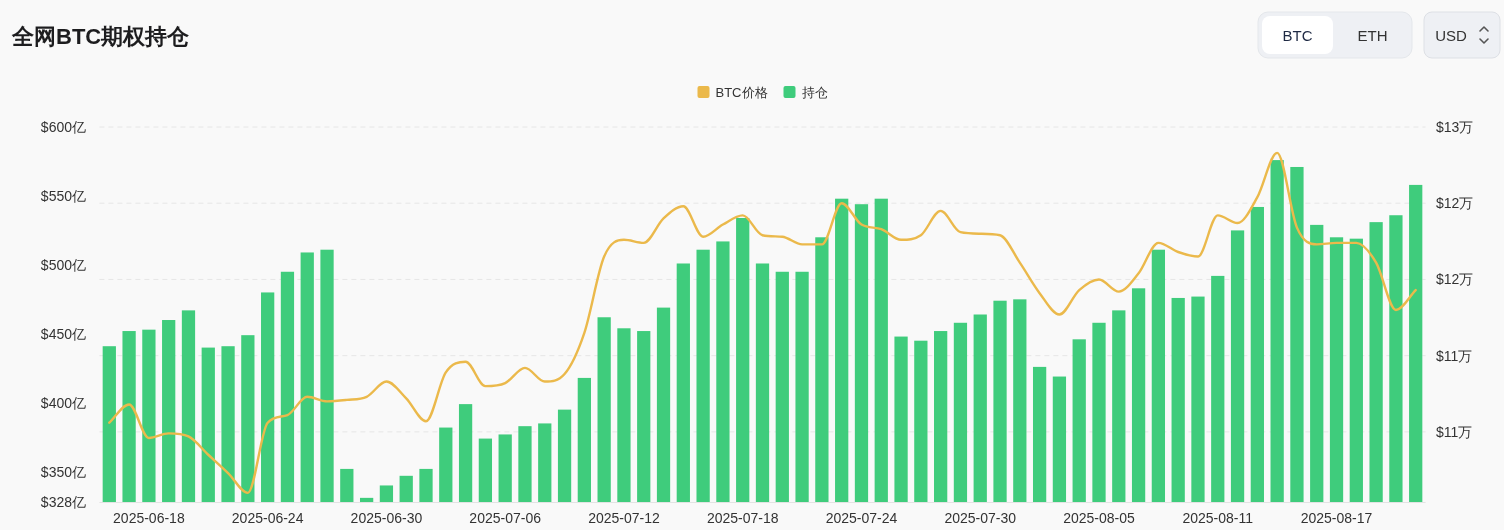 This screenshot has height=530, width=1504. What do you see at coordinates (386, 518) in the screenshot?
I see `x-tick-label: 2025-06-30` at bounding box center [386, 518].